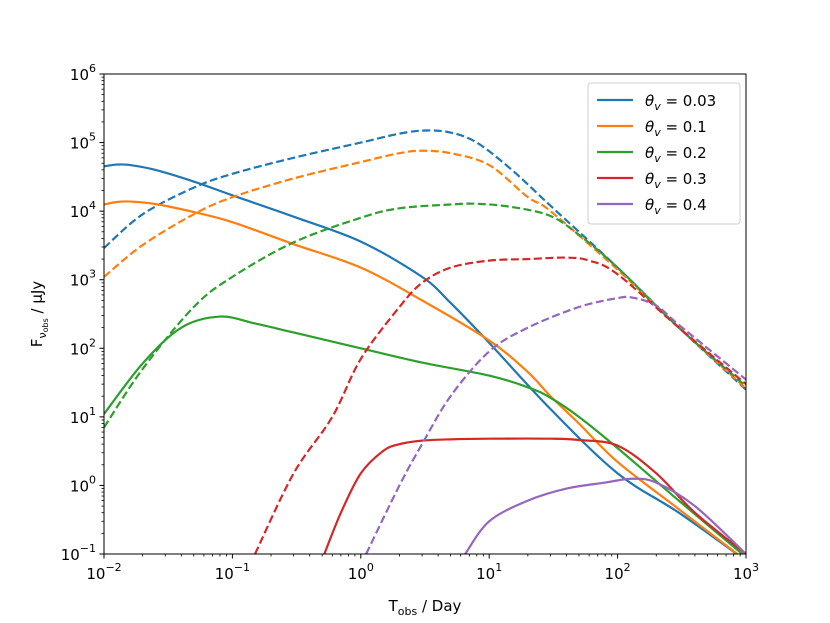 The height and width of the screenshot is (623, 830). I want to click on x-axis-label: Tobs / Day, so click(425, 607).